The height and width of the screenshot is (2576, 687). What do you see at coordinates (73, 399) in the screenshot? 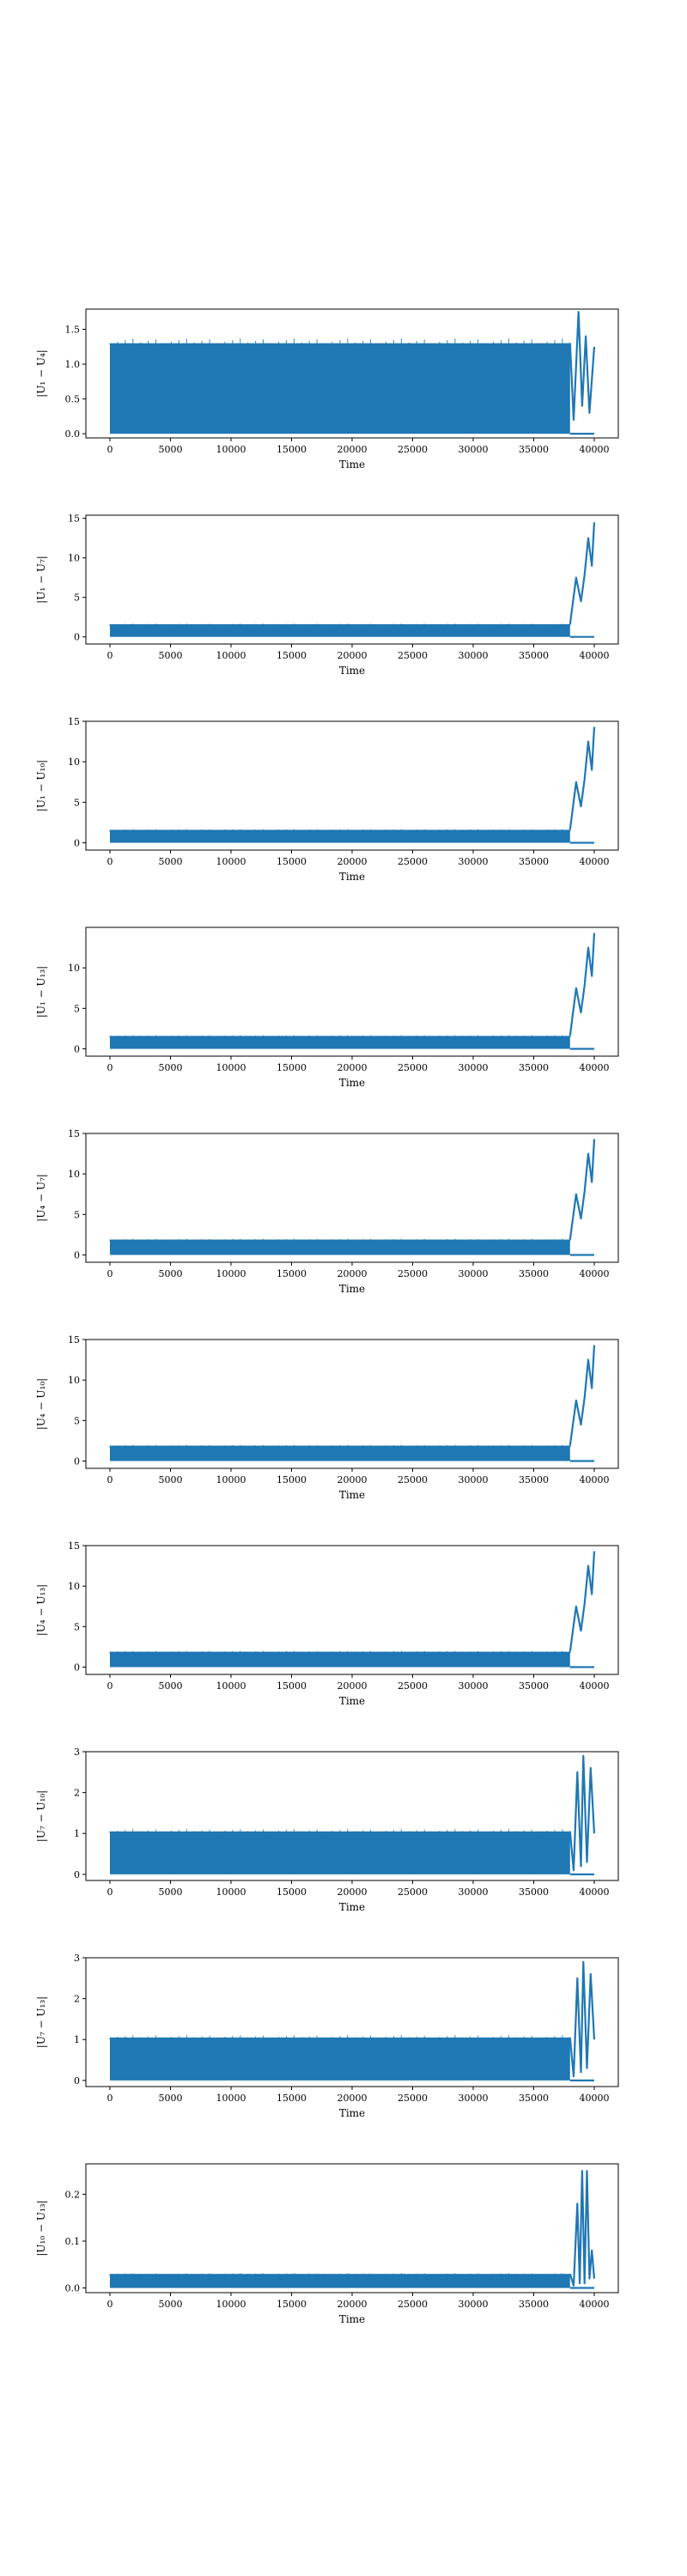
I see `y-tick-label: 0.5` at bounding box center [73, 399].